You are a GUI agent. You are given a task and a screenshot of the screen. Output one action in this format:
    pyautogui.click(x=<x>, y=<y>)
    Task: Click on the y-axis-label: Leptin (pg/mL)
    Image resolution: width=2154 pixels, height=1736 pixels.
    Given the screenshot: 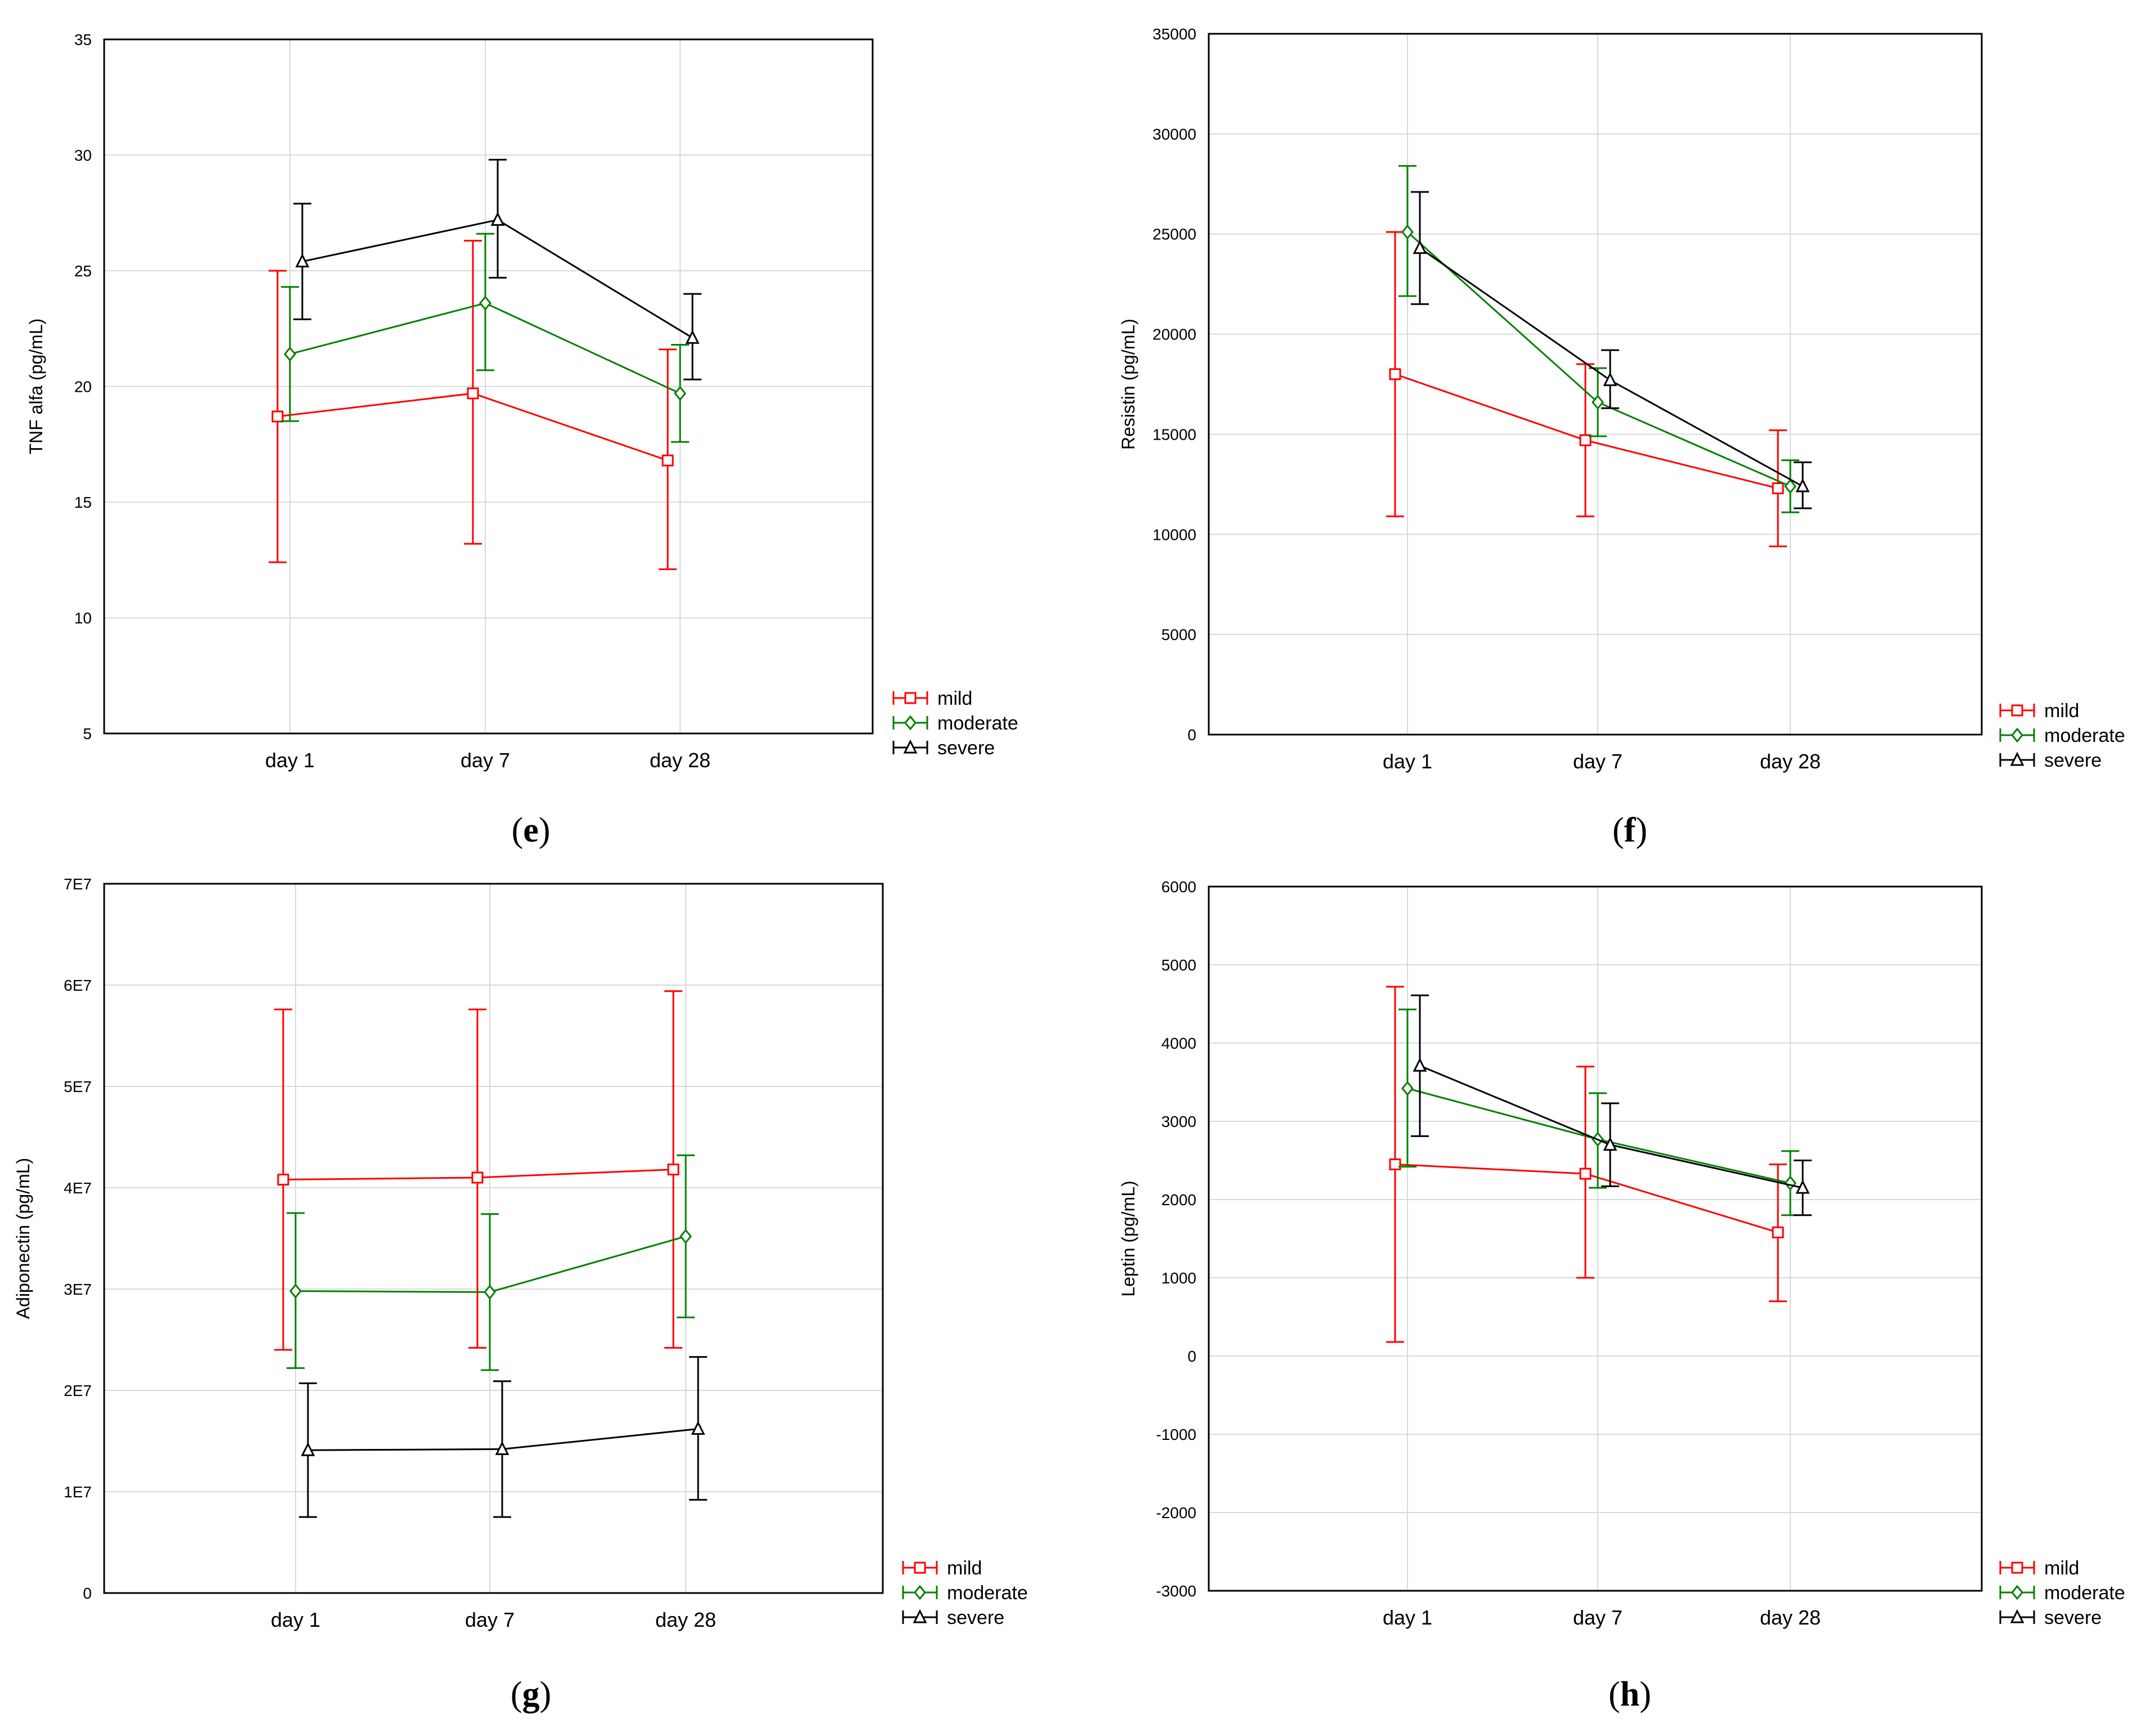 What is the action you would take?
    pyautogui.click(x=1128, y=1238)
    